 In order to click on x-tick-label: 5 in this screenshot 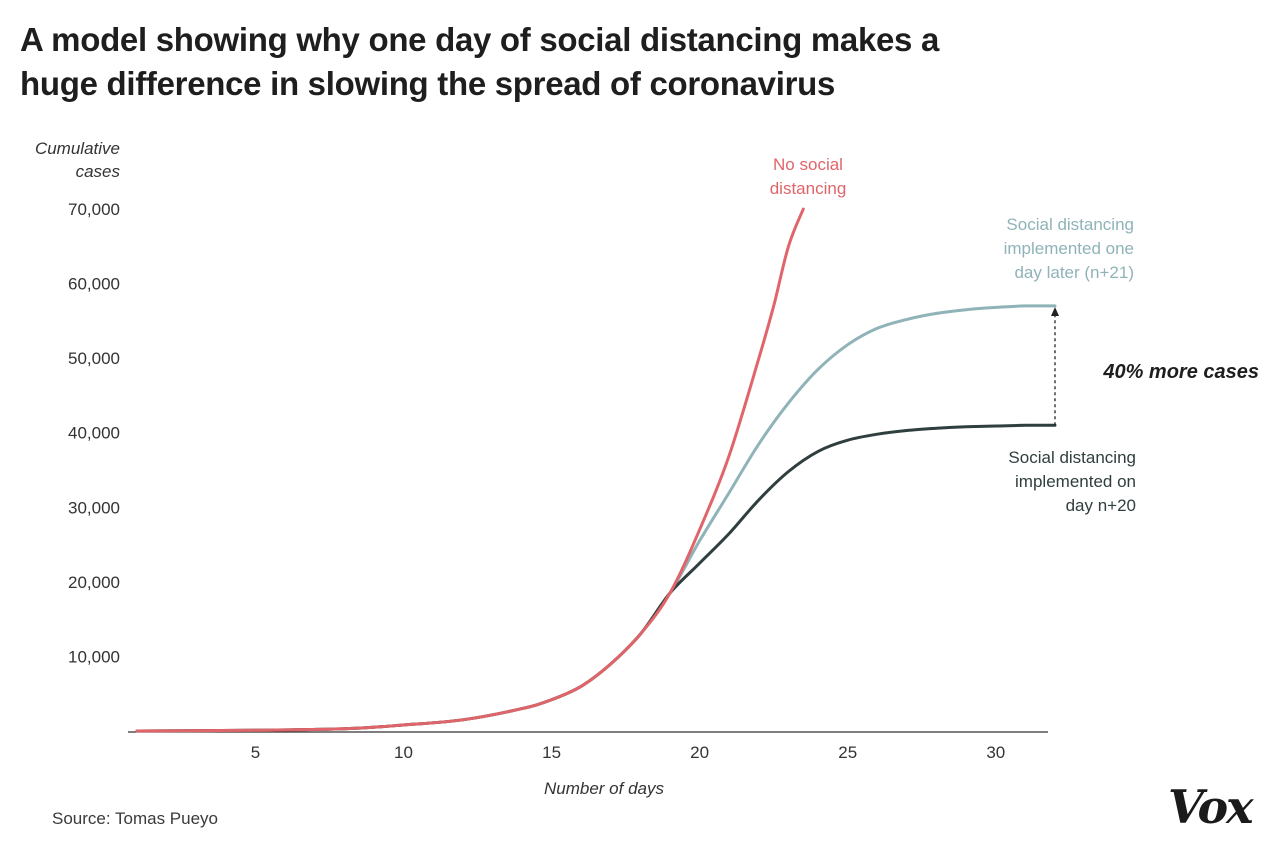, I will do `click(255, 752)`.